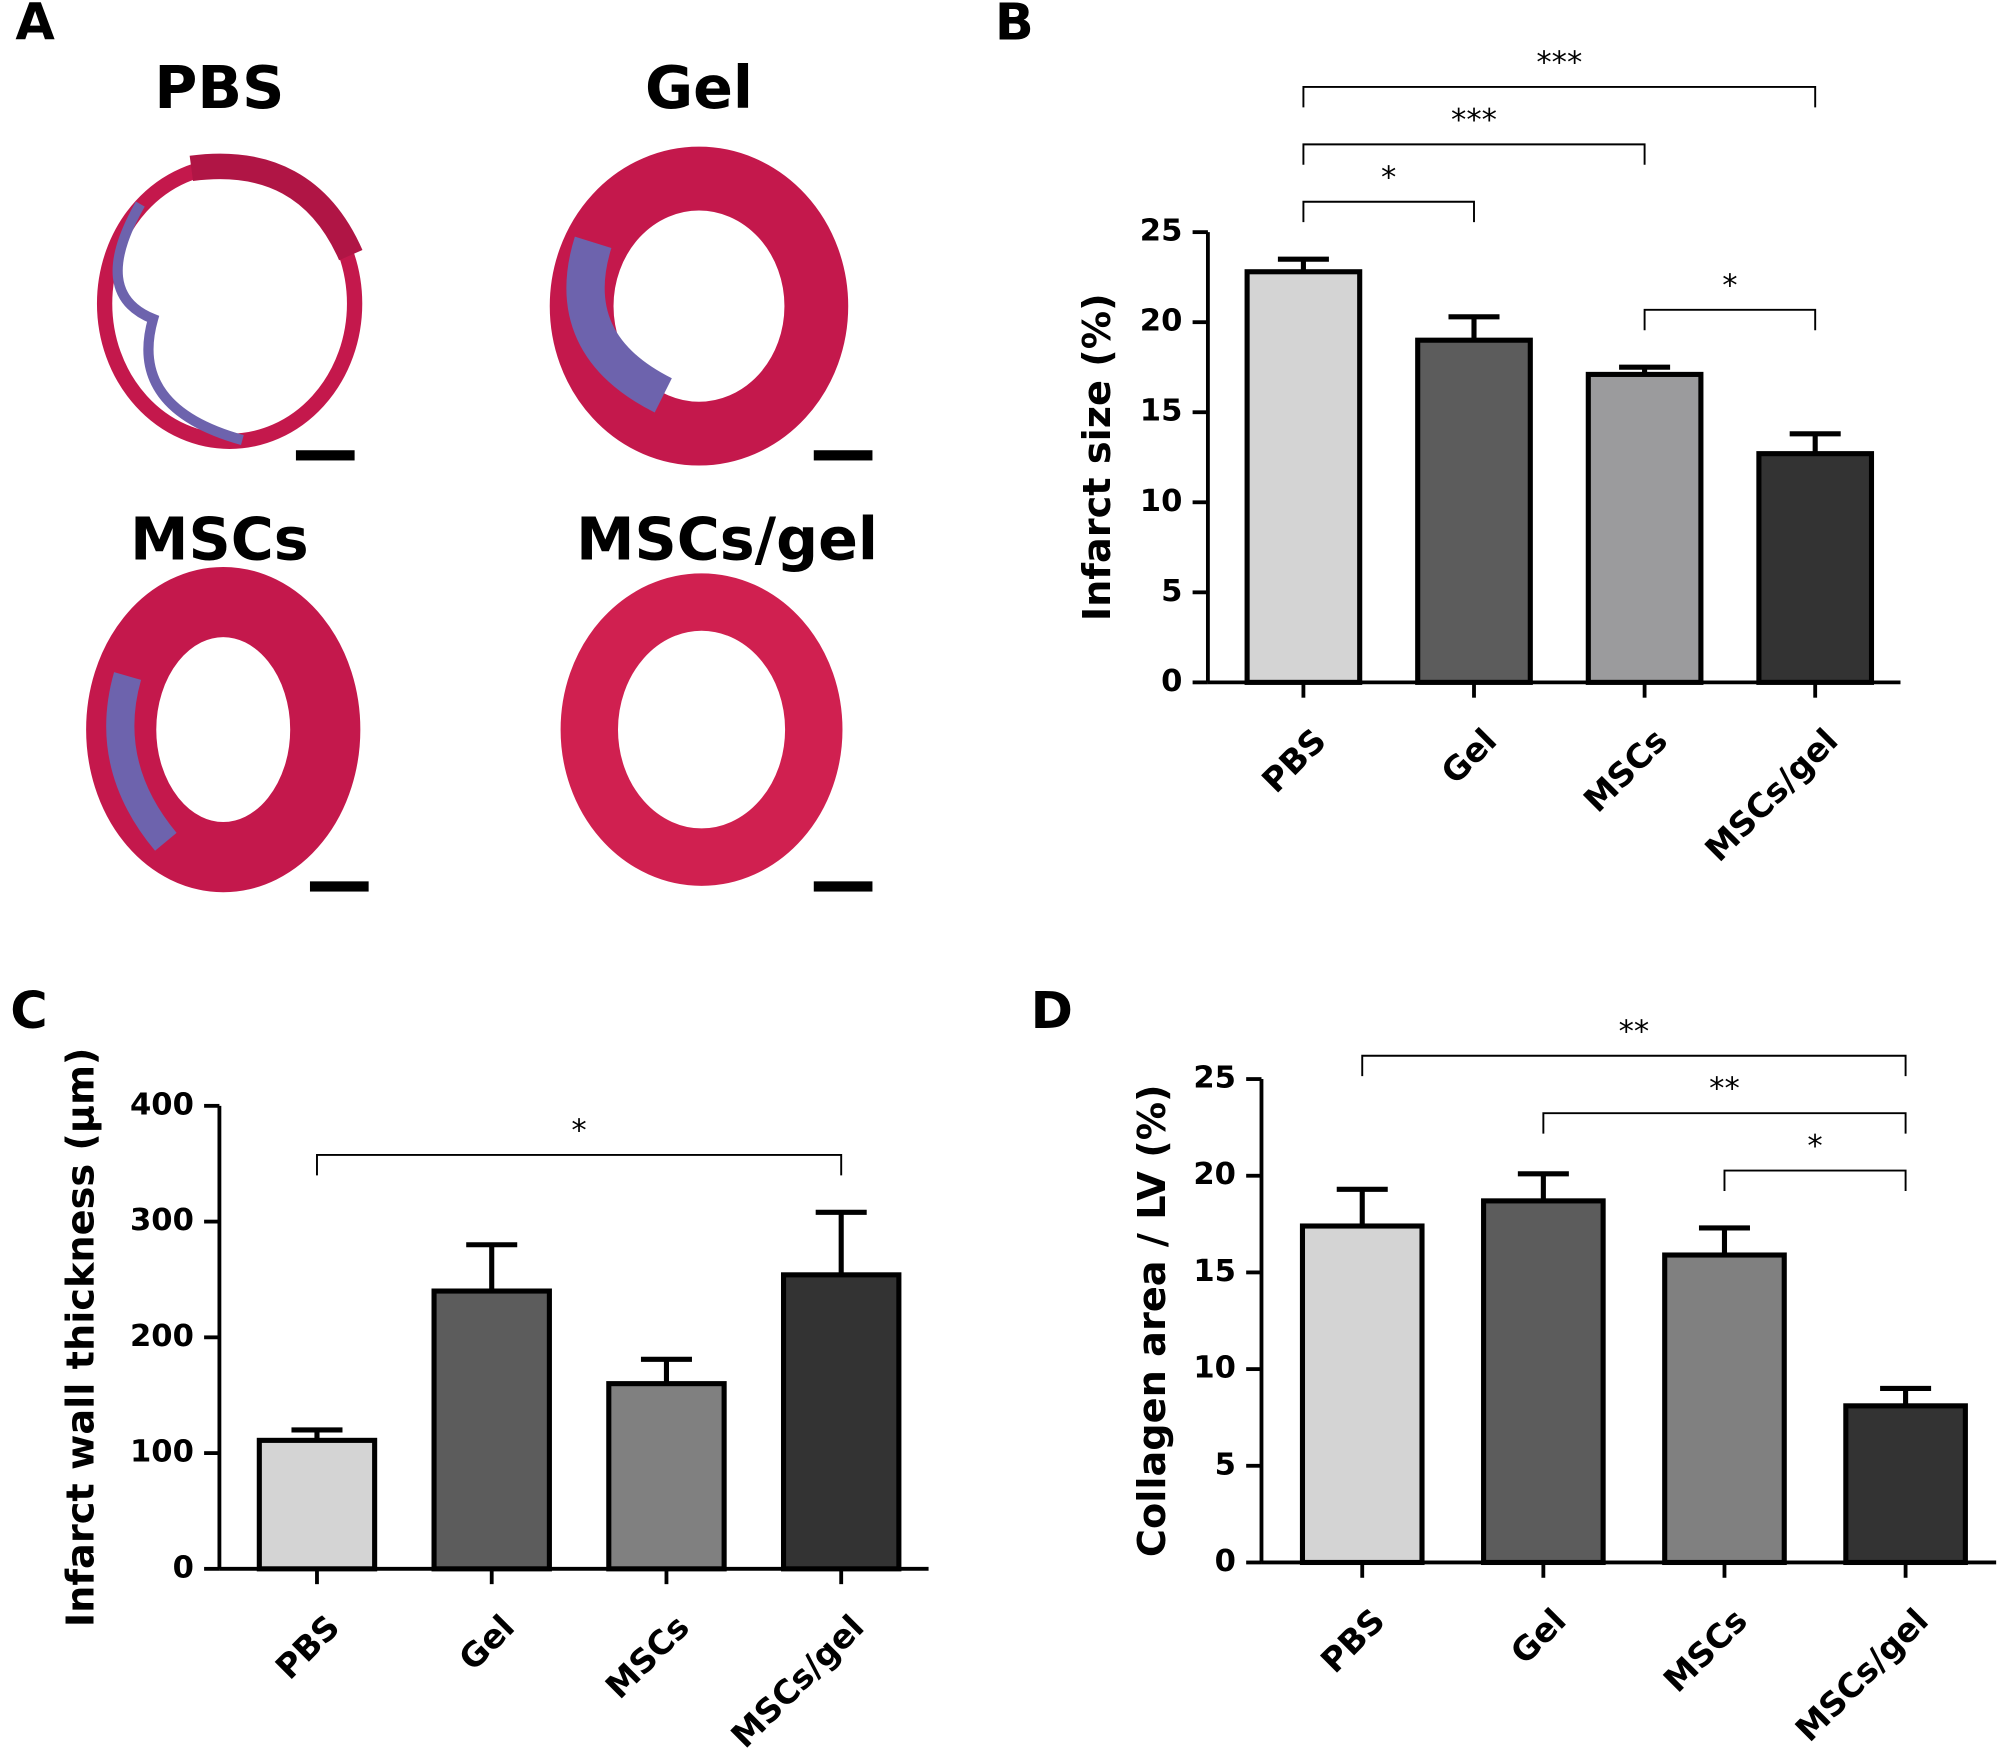  Describe the element at coordinates (1152, 1320) in the screenshot. I see `y-axis-label: Collagen area / LV (%)` at that location.